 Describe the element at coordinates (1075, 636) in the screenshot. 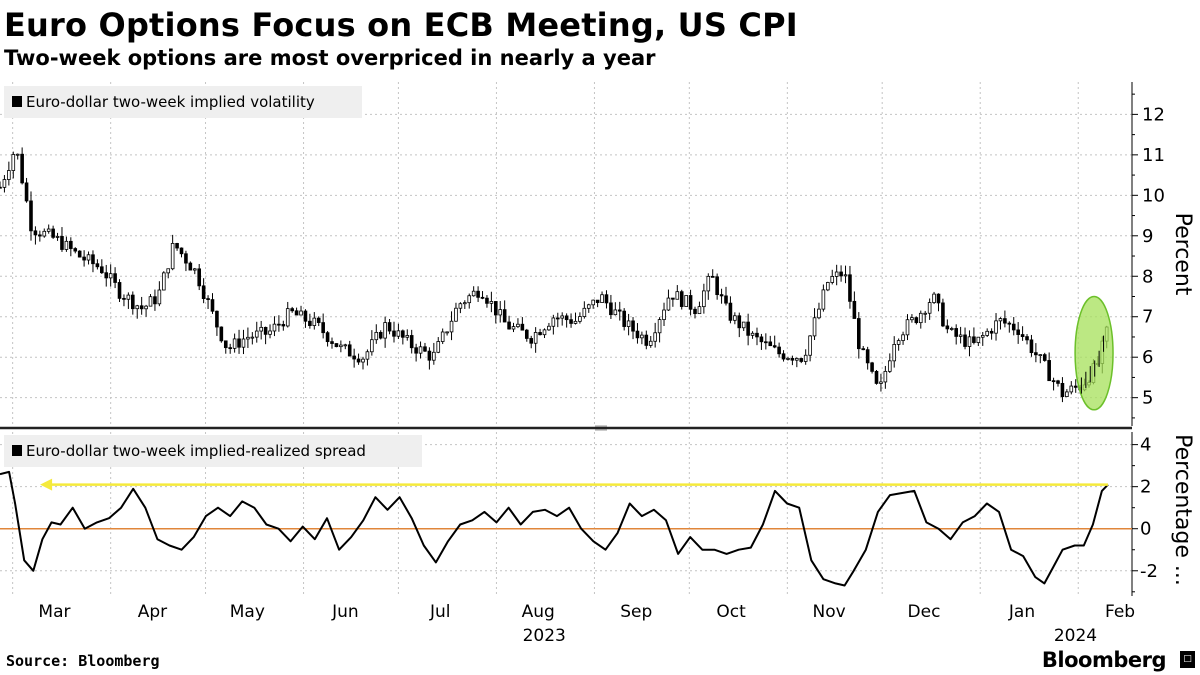

I see `x-year-label: 2024` at that location.